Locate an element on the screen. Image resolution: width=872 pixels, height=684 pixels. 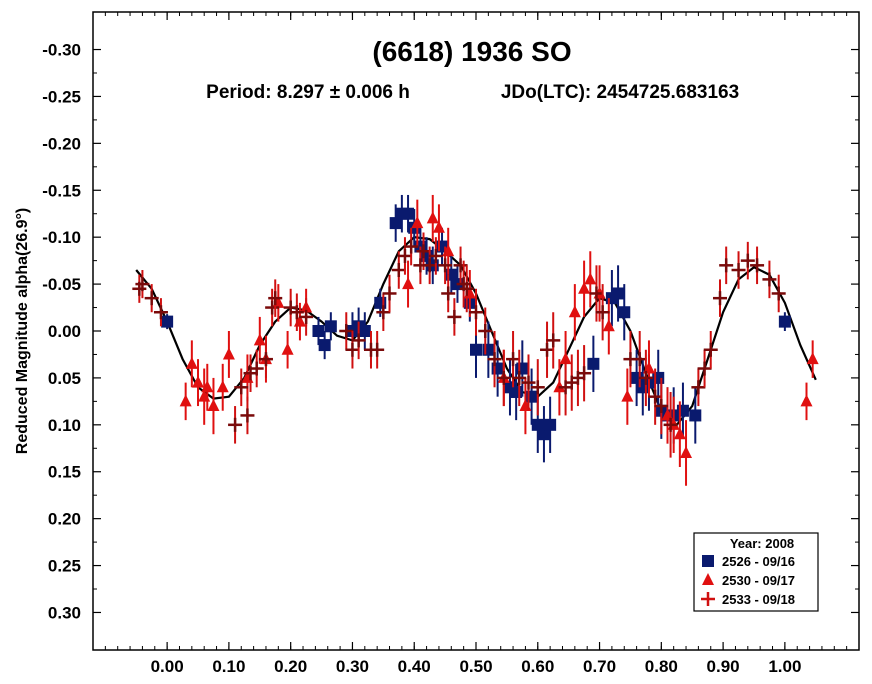
x-tick-label: 0.60 is located at coordinates (537, 666).